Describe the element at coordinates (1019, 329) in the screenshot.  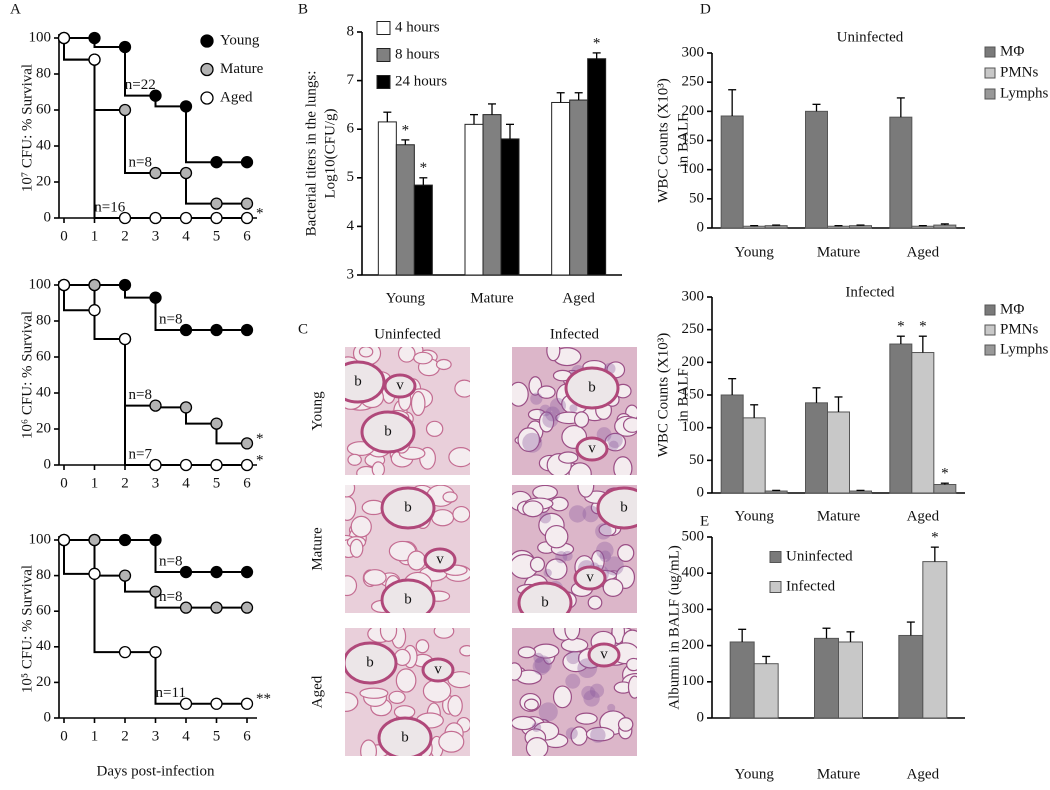
I see `legend-label: PMNs` at that location.